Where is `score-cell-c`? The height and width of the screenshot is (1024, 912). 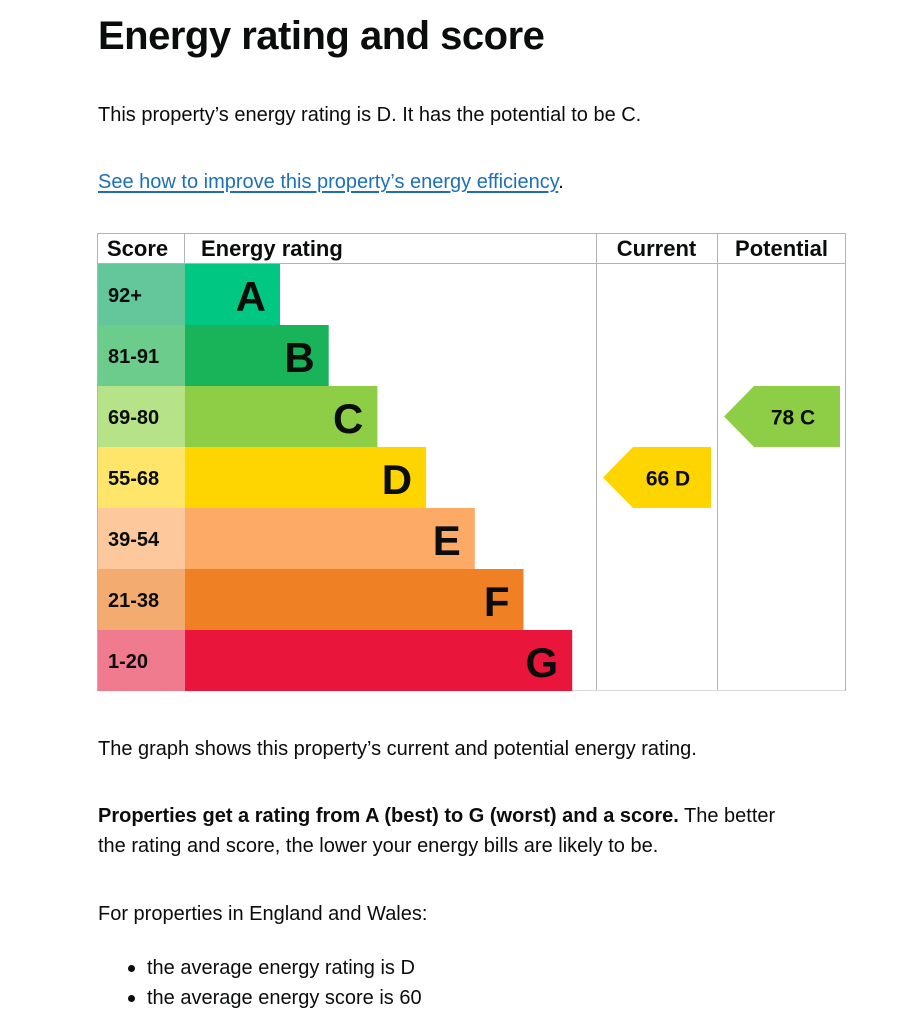 score-cell-c is located at coordinates (141, 416).